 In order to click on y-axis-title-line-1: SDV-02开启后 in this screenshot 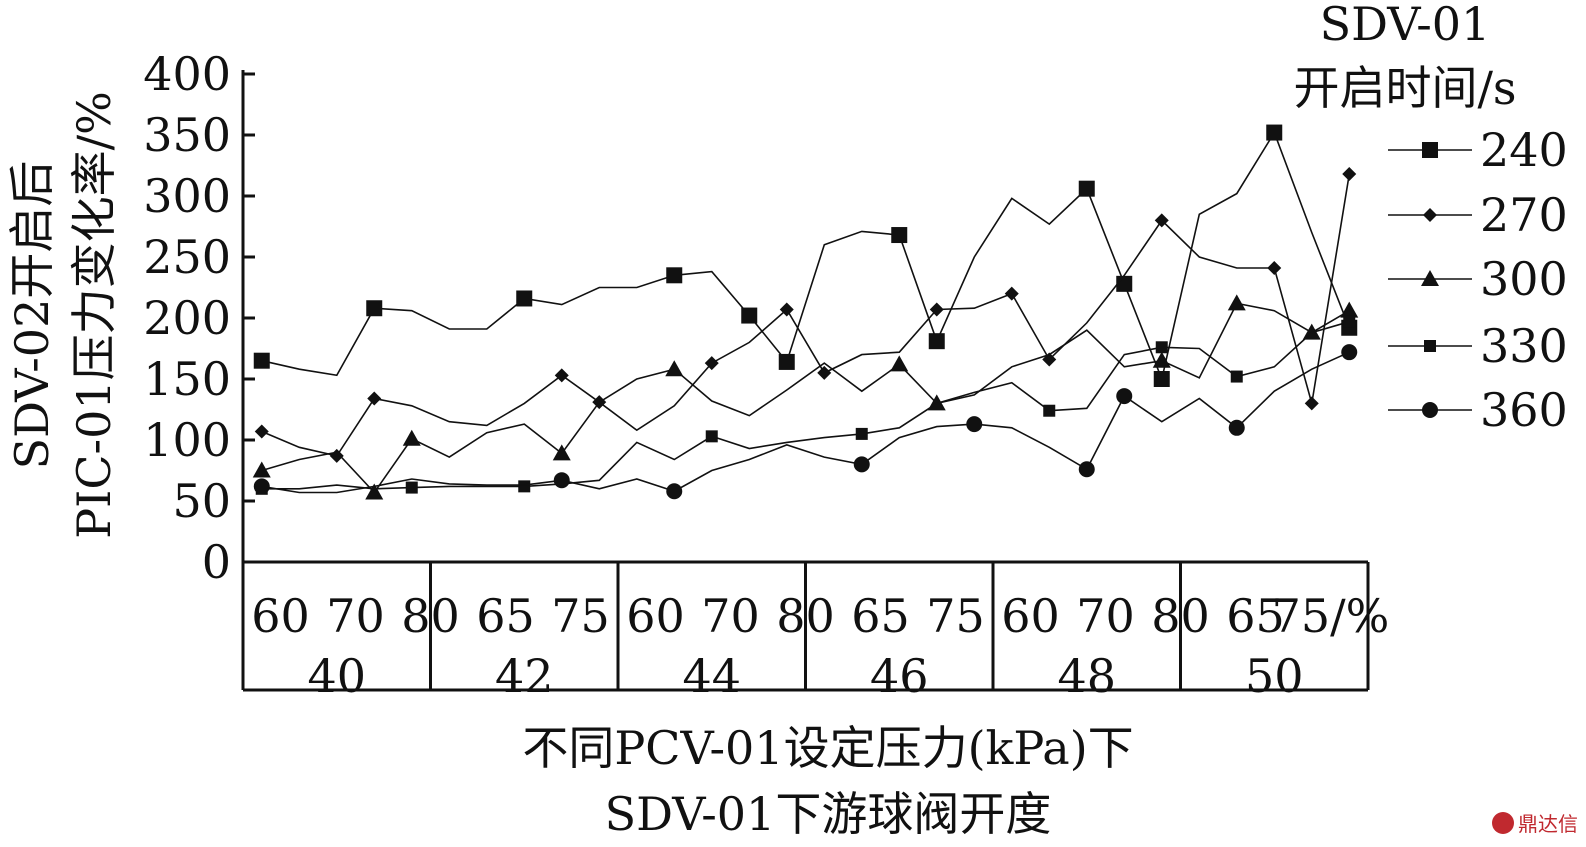, I will do `click(32, 315)`.